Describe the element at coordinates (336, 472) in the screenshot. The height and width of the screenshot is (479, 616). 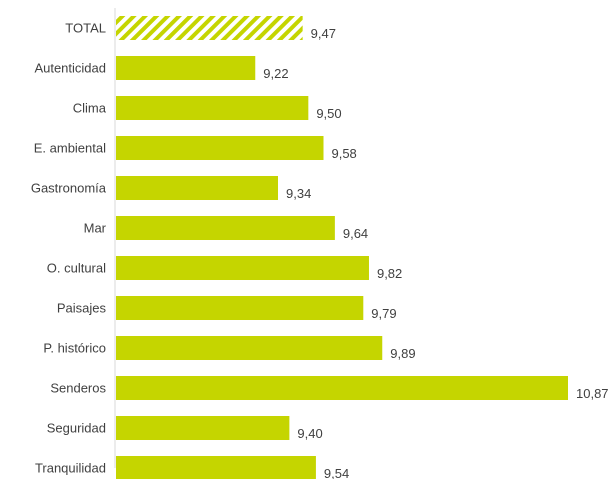
I see `value-label: 9,54` at that location.